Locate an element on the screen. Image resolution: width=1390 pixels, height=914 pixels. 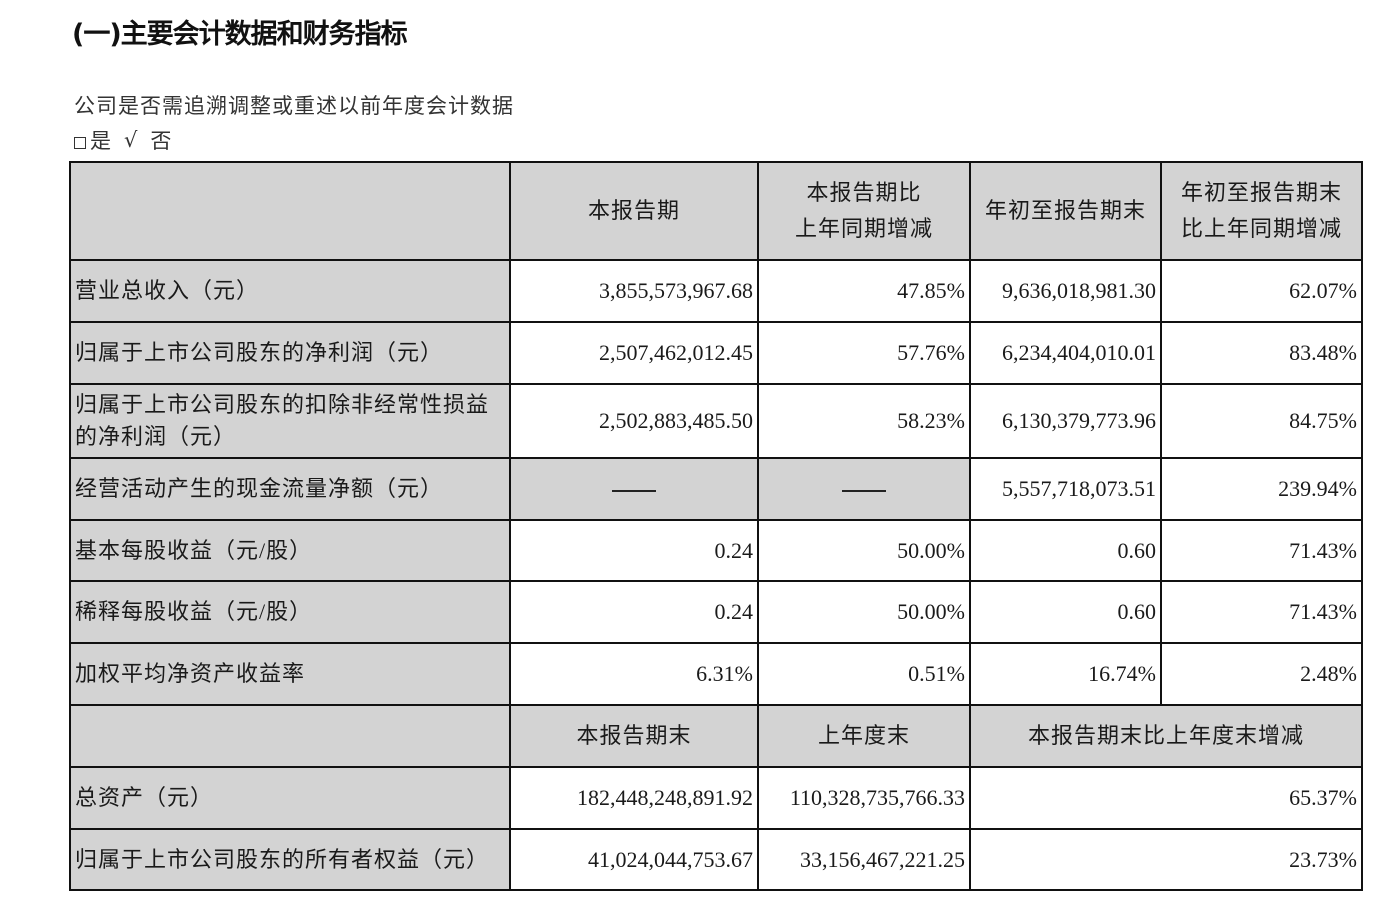
ytd-change-value: 2.48% is located at coordinates (1261, 674).